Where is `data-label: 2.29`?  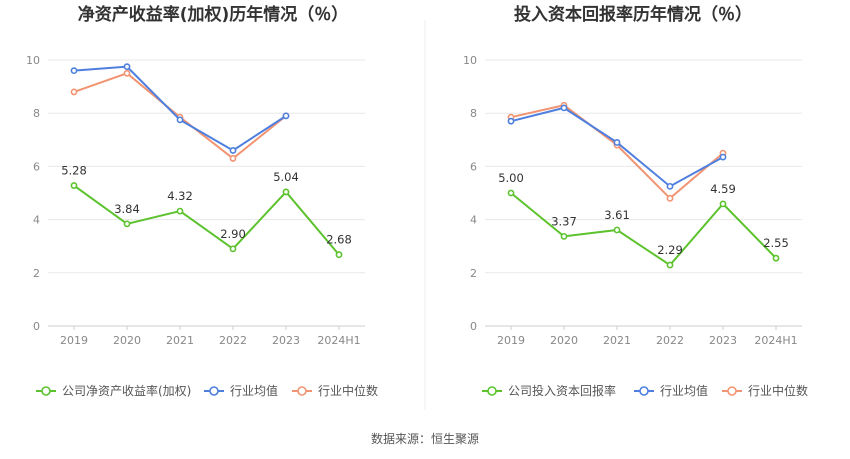 data-label: 2.29 is located at coordinates (670, 250).